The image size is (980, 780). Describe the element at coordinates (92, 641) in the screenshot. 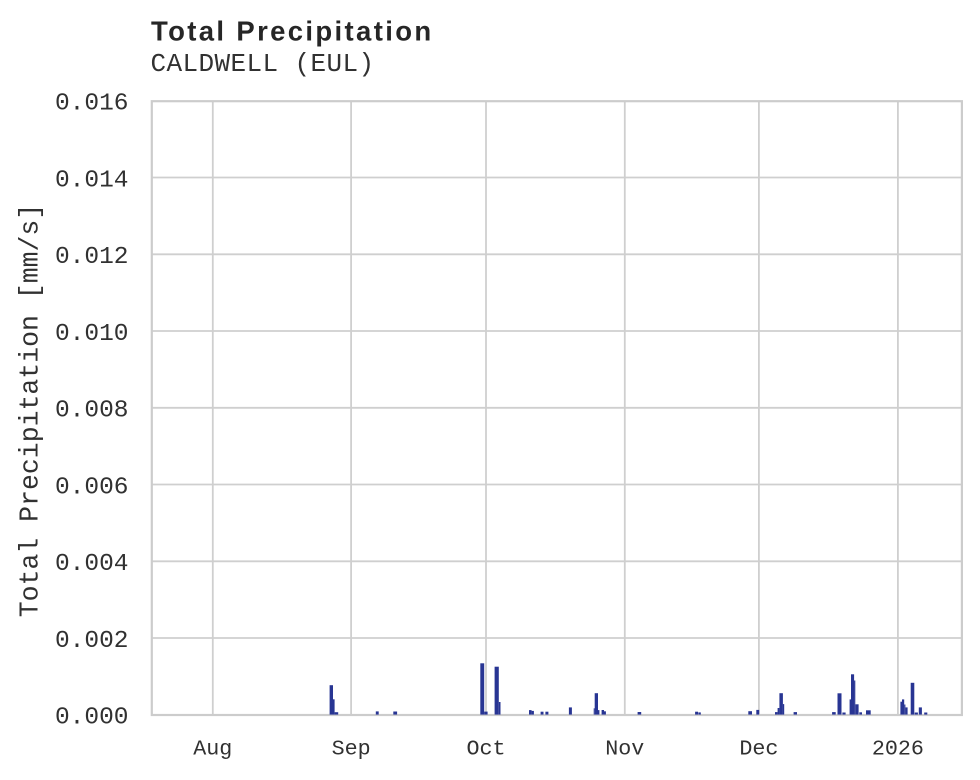

I see `svg-text: 0.002` at that location.